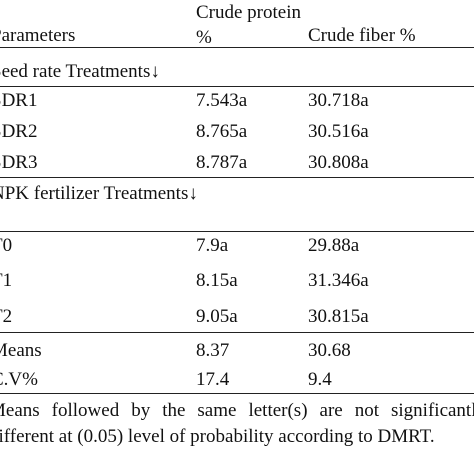 The image size is (474, 474). I want to click on cell: 8.15a, so click(217, 280).